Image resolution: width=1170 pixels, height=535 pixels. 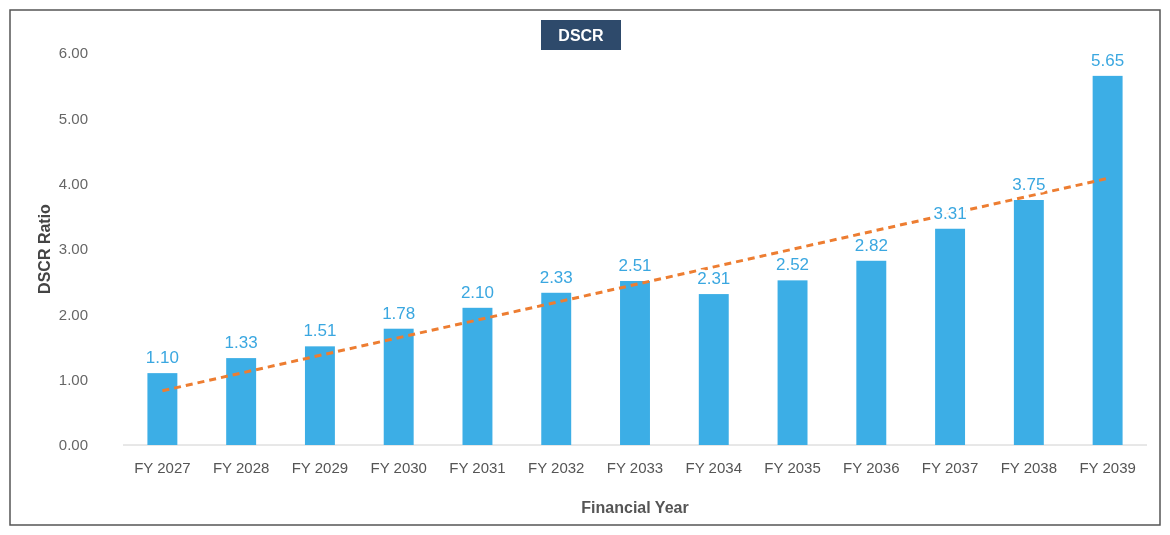 I want to click on x-tick-label: FY 2034, so click(x=713, y=467).